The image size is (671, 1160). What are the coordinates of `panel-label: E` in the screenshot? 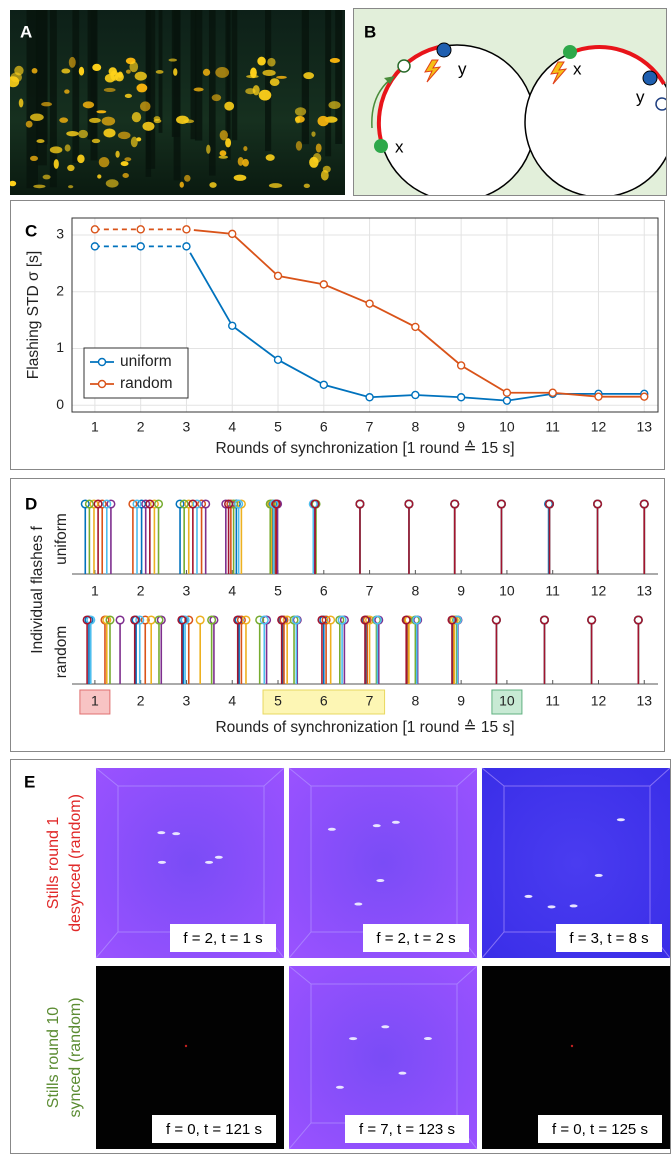 It's located at (29, 781).